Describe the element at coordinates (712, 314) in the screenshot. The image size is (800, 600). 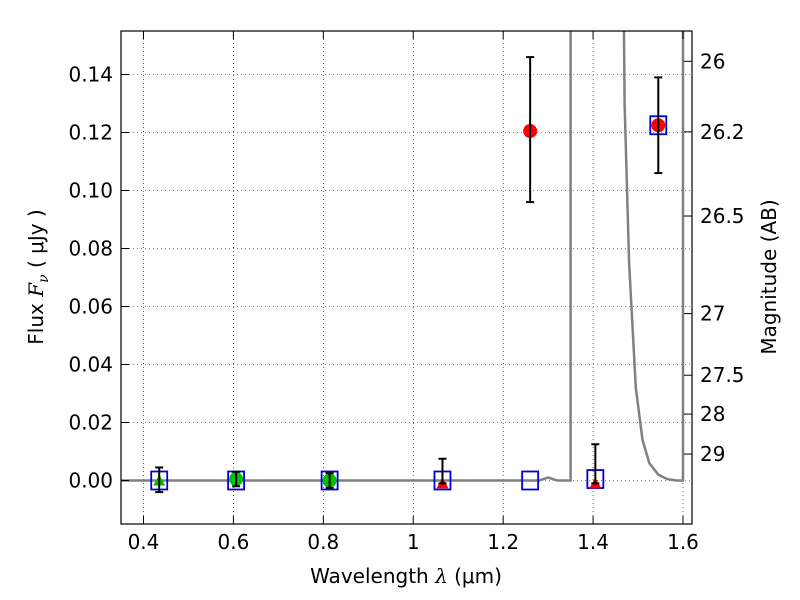
I see `y2-tick-label: 27` at that location.